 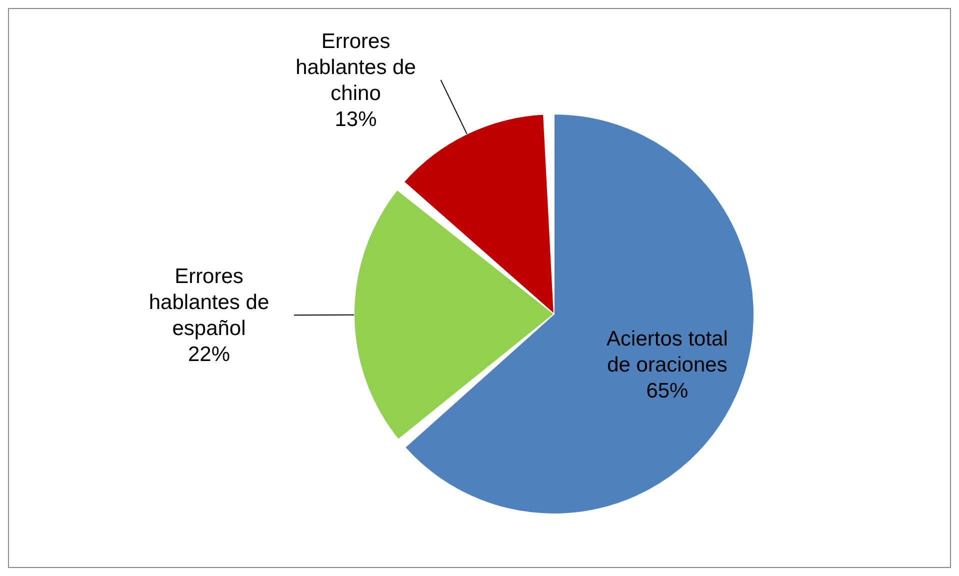 I want to click on data-label: 13%, so click(x=355, y=118).